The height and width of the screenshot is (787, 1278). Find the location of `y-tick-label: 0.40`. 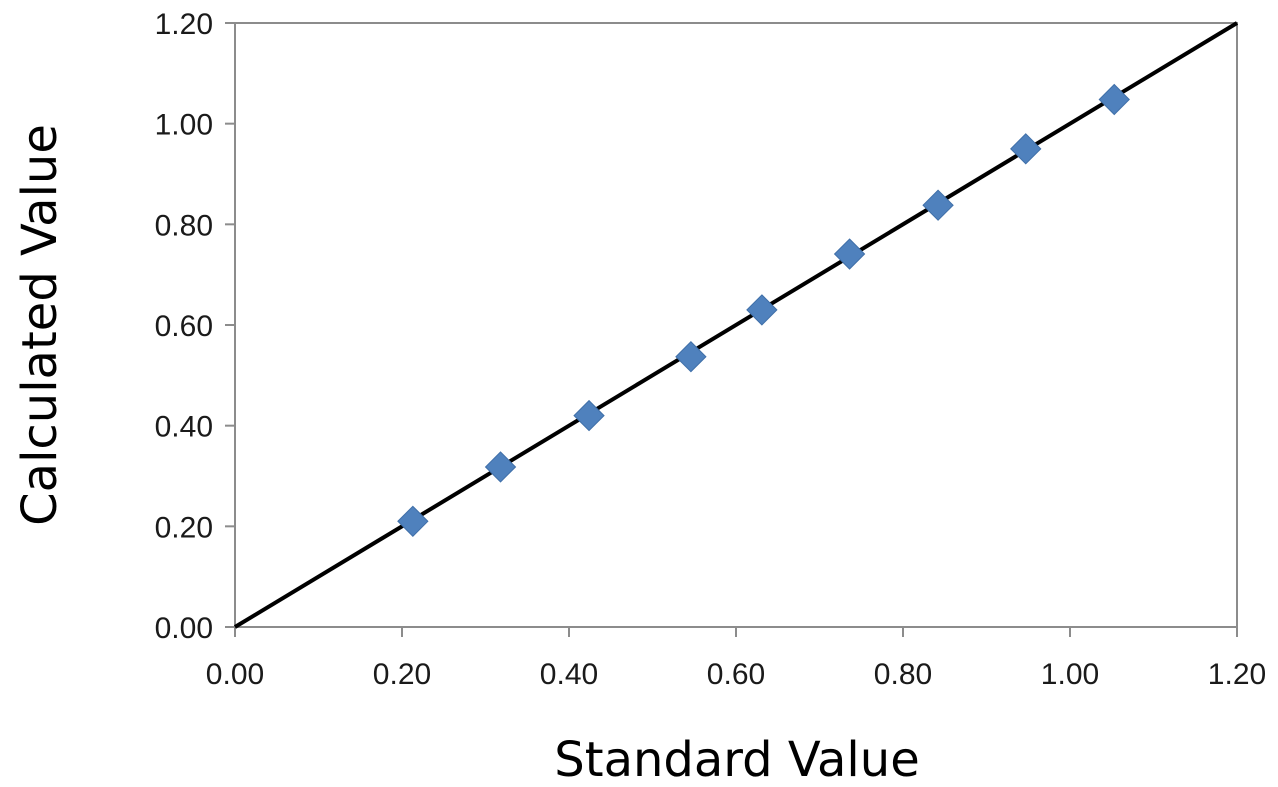

y-tick-label: 0.40 is located at coordinates (184, 427).